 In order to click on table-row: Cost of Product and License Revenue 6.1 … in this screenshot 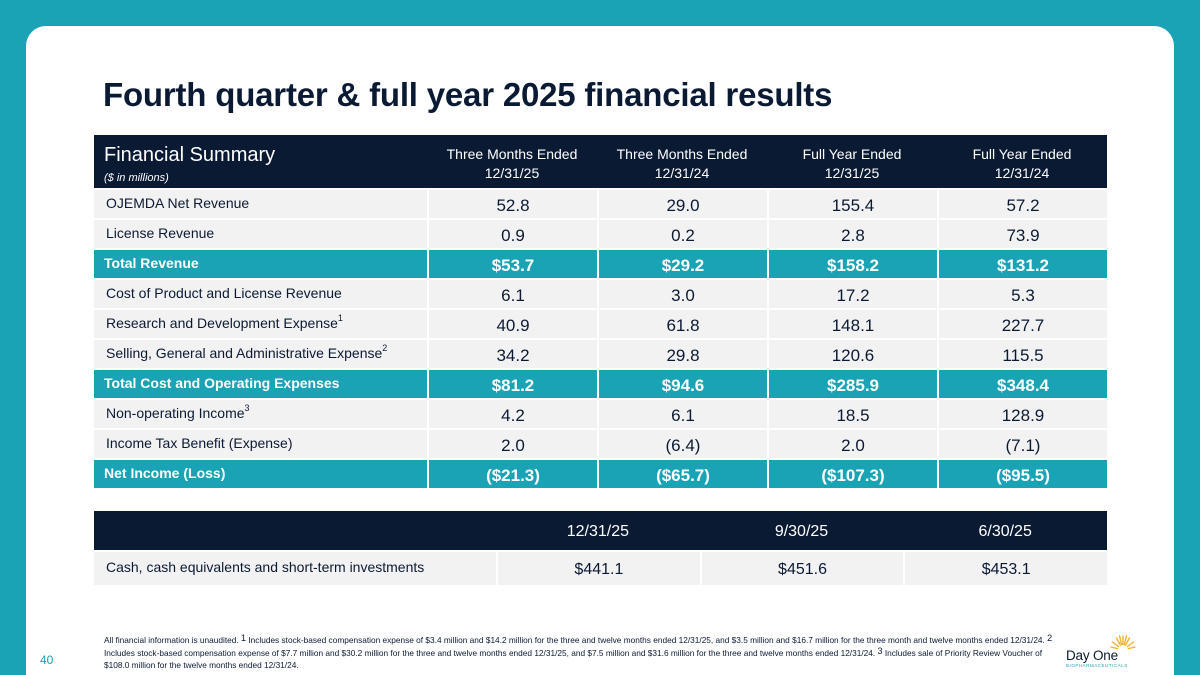, I will do `click(600, 293)`.